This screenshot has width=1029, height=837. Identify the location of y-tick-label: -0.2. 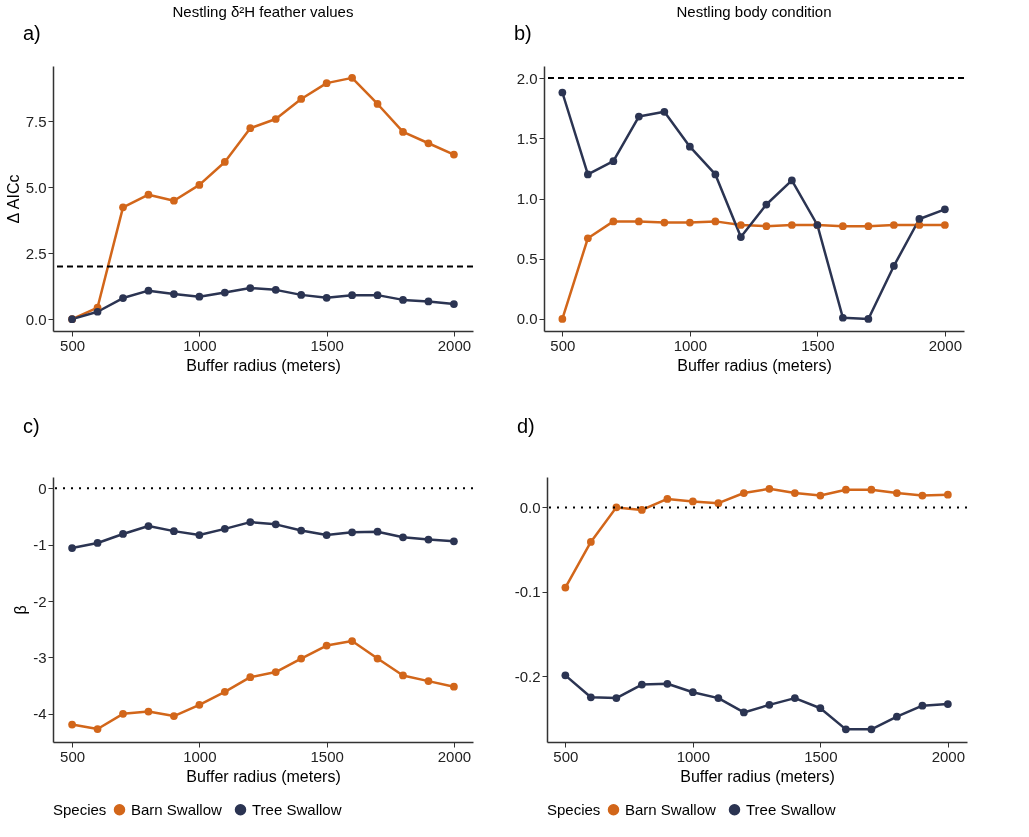
(527, 676).